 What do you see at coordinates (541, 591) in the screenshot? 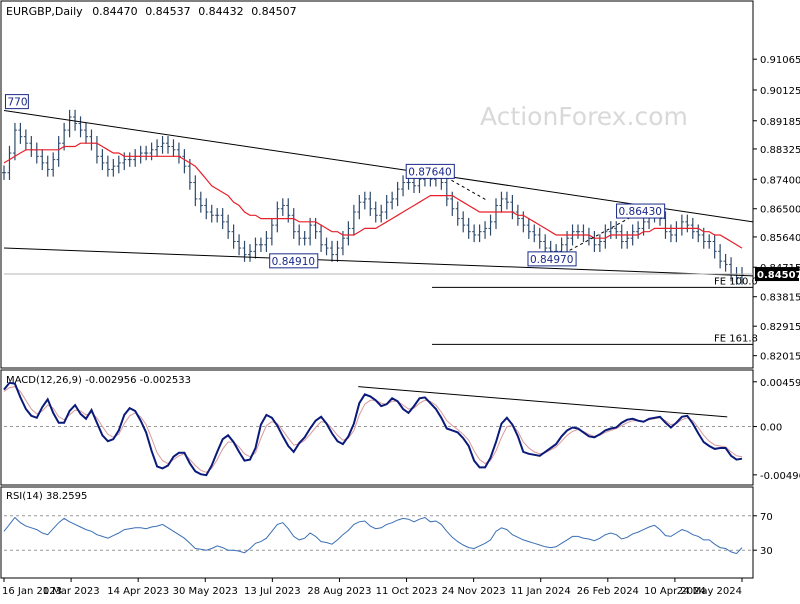
I see `x-axis-tick-label: 11 Jan 2024` at bounding box center [541, 591].